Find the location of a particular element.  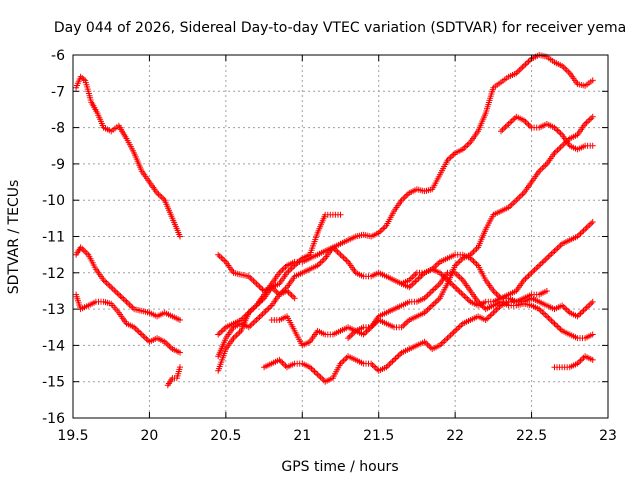

series-s4 is located at coordinates (173, 376).